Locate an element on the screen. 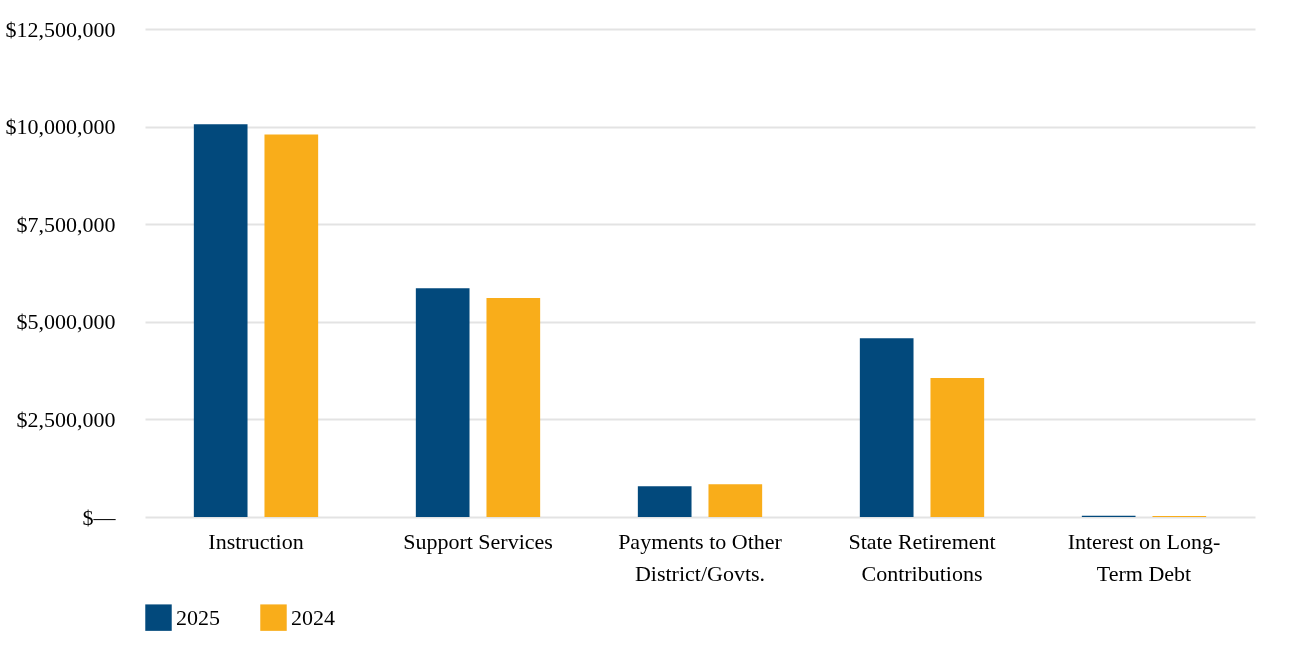 The width and height of the screenshot is (1294, 650). y-tick-label: $— is located at coordinates (99, 517).